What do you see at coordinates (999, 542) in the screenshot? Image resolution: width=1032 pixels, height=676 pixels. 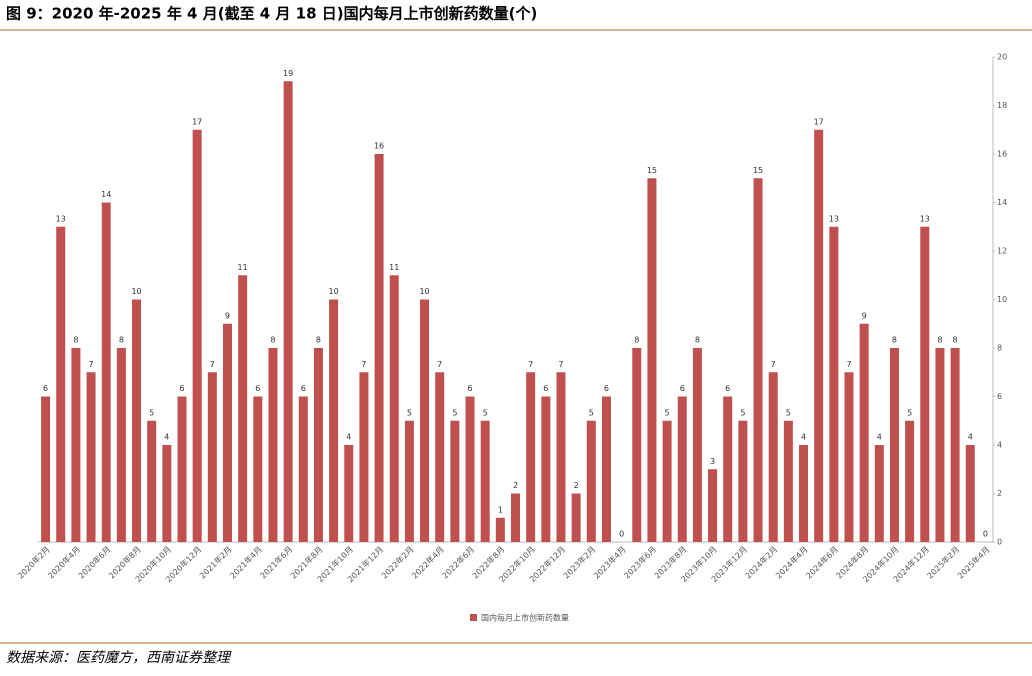 I see `y-tick-label: 0` at bounding box center [999, 542].